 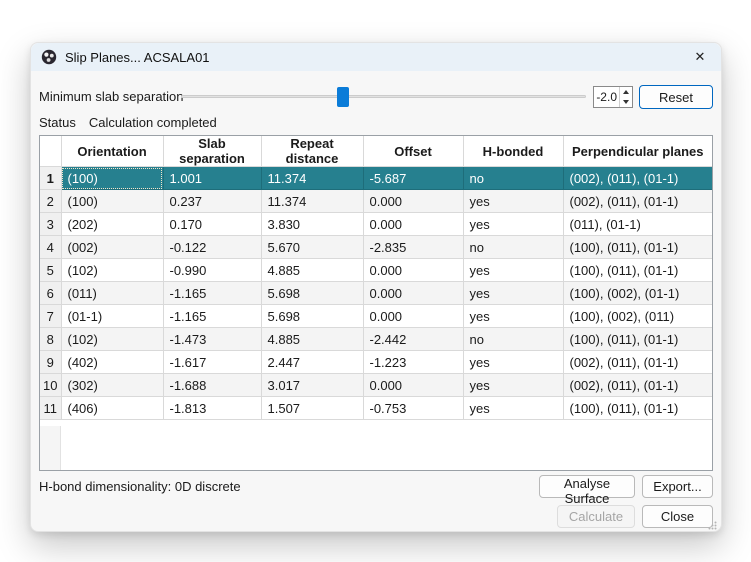 I want to click on analyse-surface-button: Analyse Surface, so click(x=587, y=490).